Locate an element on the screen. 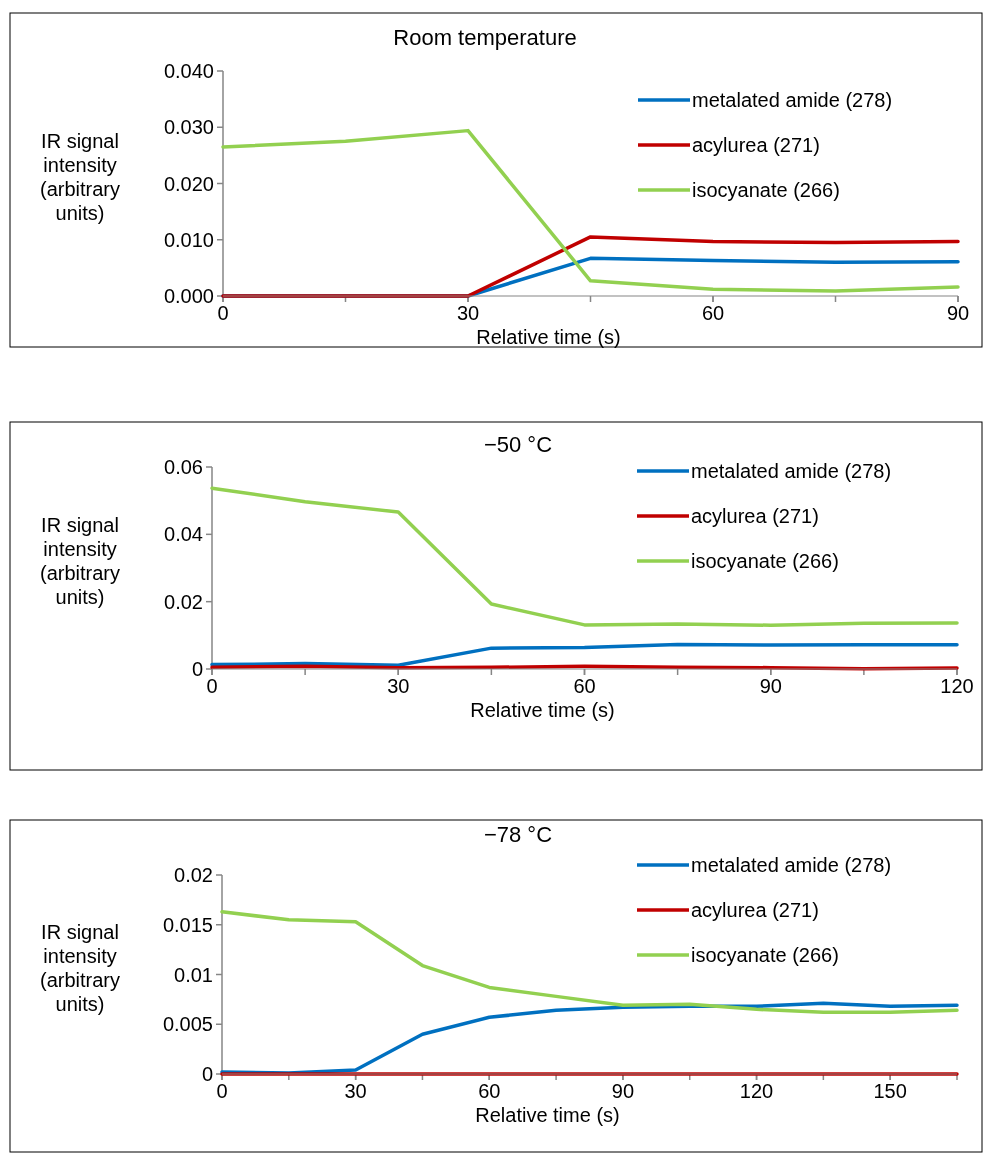 The image size is (983, 1158). chart-title: −50 °C is located at coordinates (518, 444).